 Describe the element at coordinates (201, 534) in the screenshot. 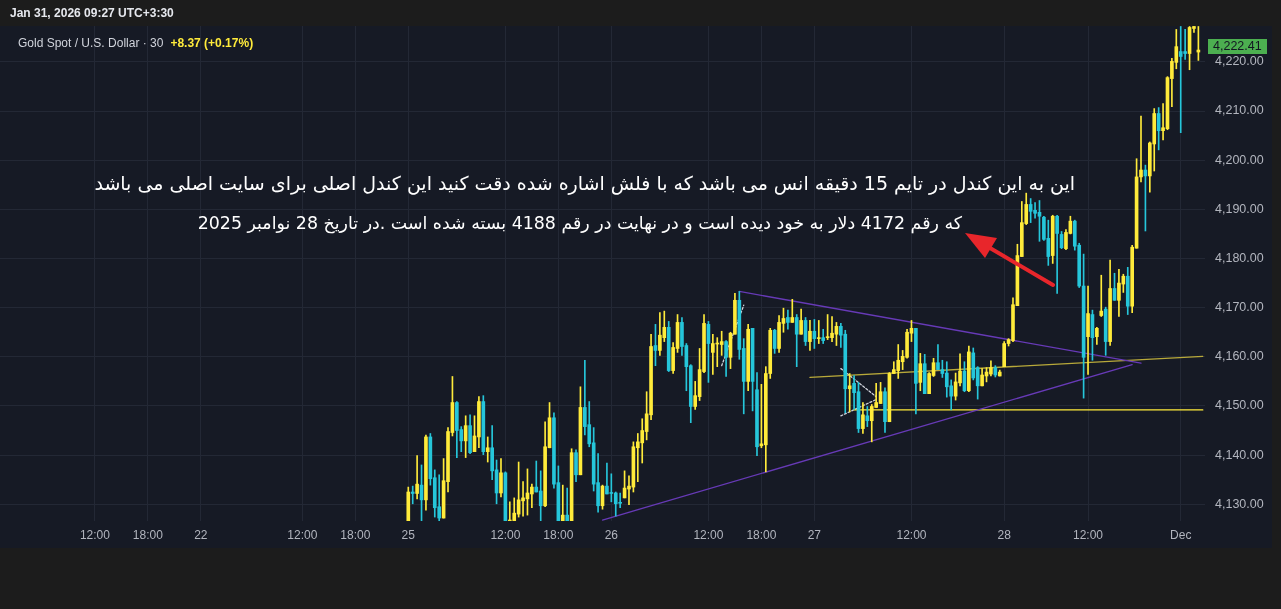

I see `x-tick-label: 22` at that location.